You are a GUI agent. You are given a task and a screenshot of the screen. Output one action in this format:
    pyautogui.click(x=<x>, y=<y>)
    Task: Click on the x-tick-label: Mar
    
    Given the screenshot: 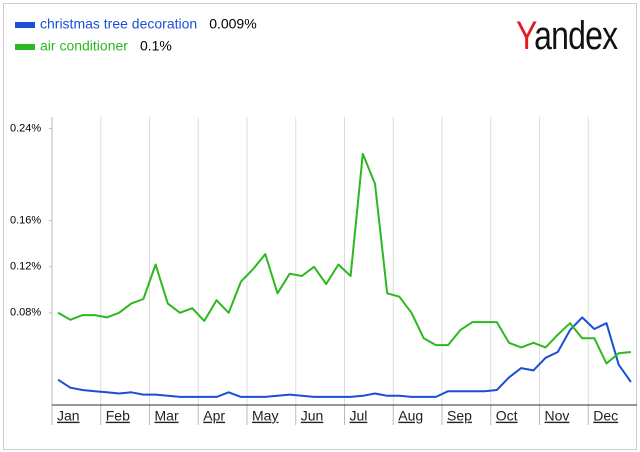 What is the action you would take?
    pyautogui.click(x=167, y=416)
    